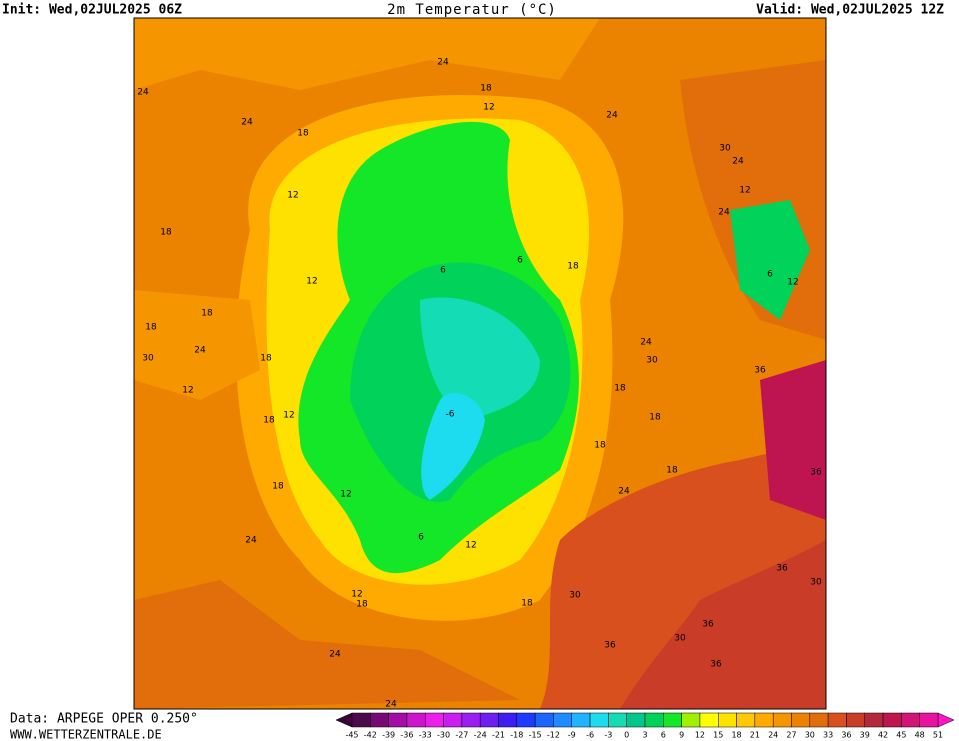 Image resolution: width=959 pixels, height=741 pixels. I want to click on colorbar-label: 48, so click(920, 735).